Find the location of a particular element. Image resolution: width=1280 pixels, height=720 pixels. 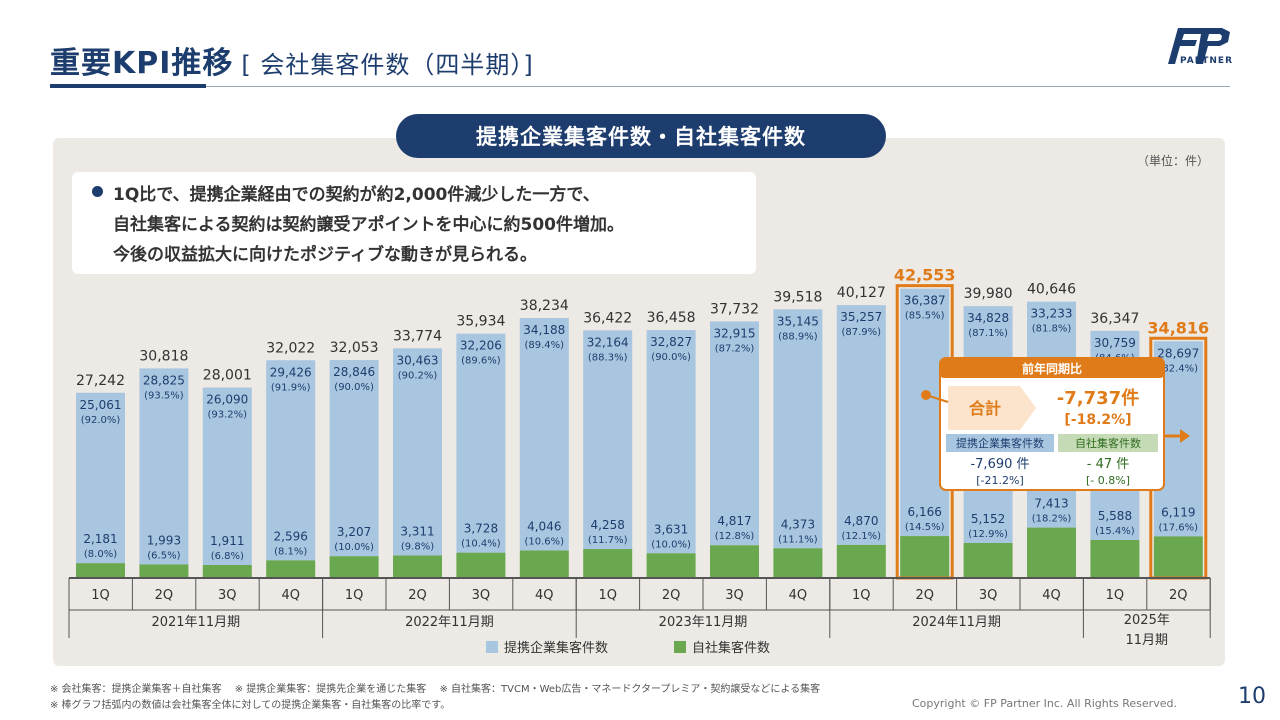

partner-value-label: 29,426 is located at coordinates (291, 372).